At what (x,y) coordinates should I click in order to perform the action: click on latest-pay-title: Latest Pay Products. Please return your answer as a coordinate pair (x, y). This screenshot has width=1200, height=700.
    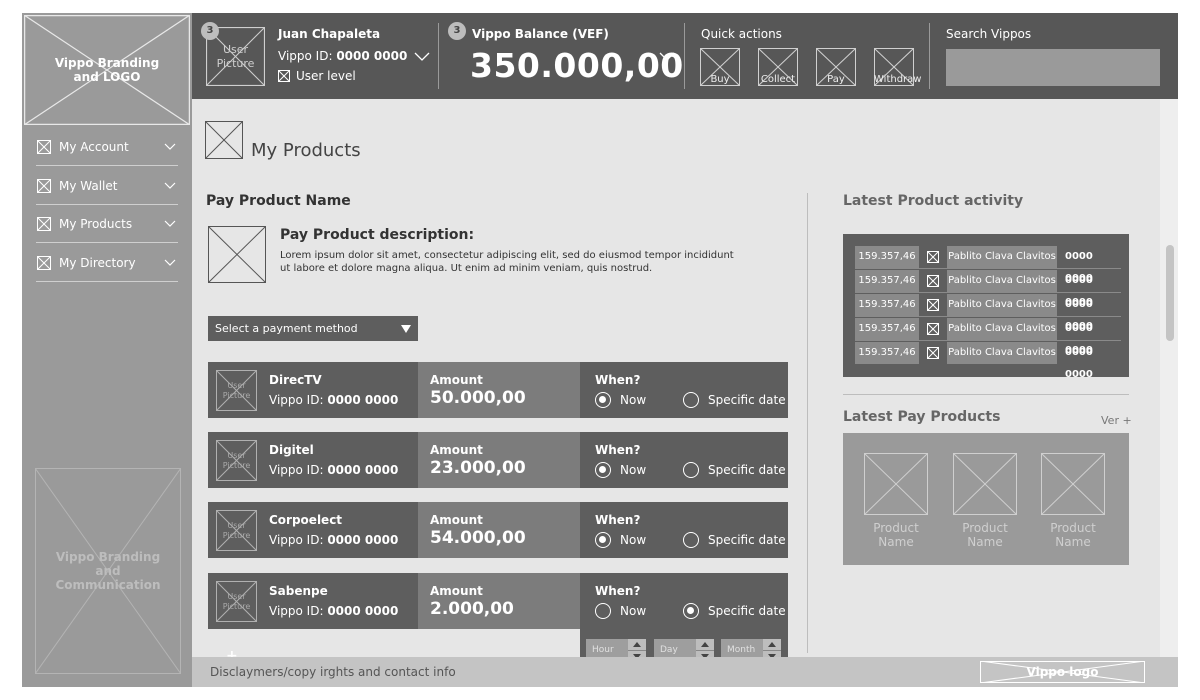
    Looking at the image, I should click on (922, 417).